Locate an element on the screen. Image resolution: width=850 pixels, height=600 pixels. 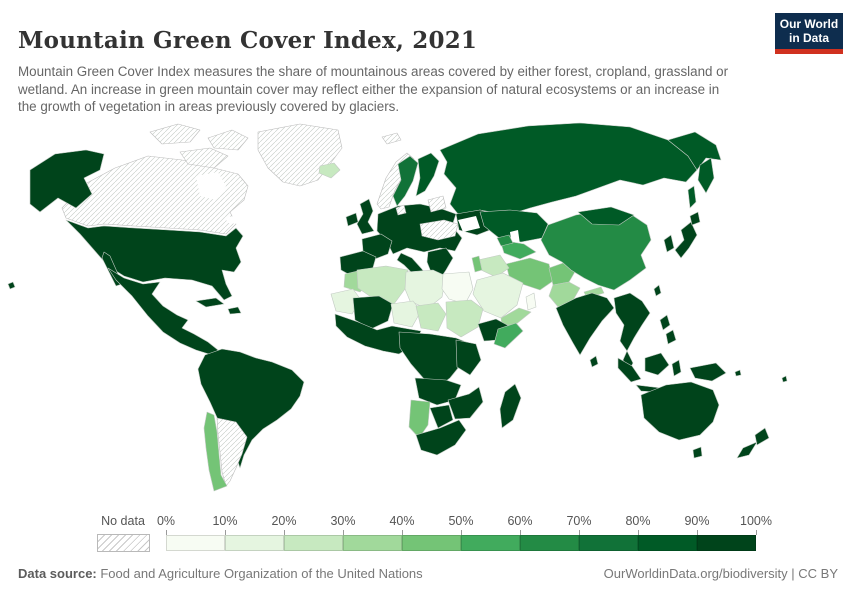
region-philippines-north is located at coordinates (665, 322).